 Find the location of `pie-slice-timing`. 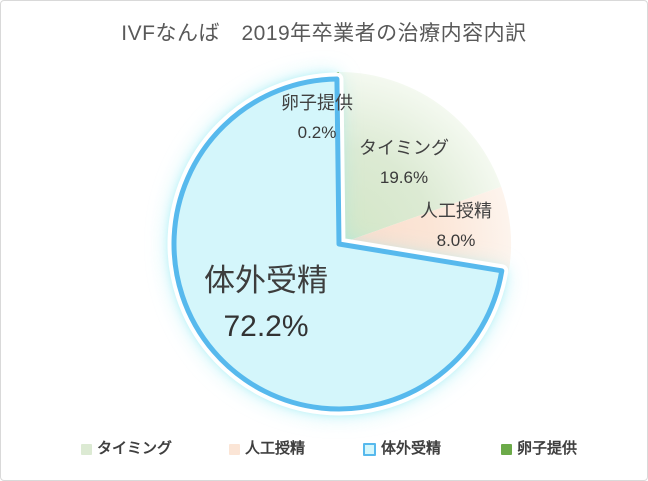

pie-slice-timing is located at coordinates (420, 158).